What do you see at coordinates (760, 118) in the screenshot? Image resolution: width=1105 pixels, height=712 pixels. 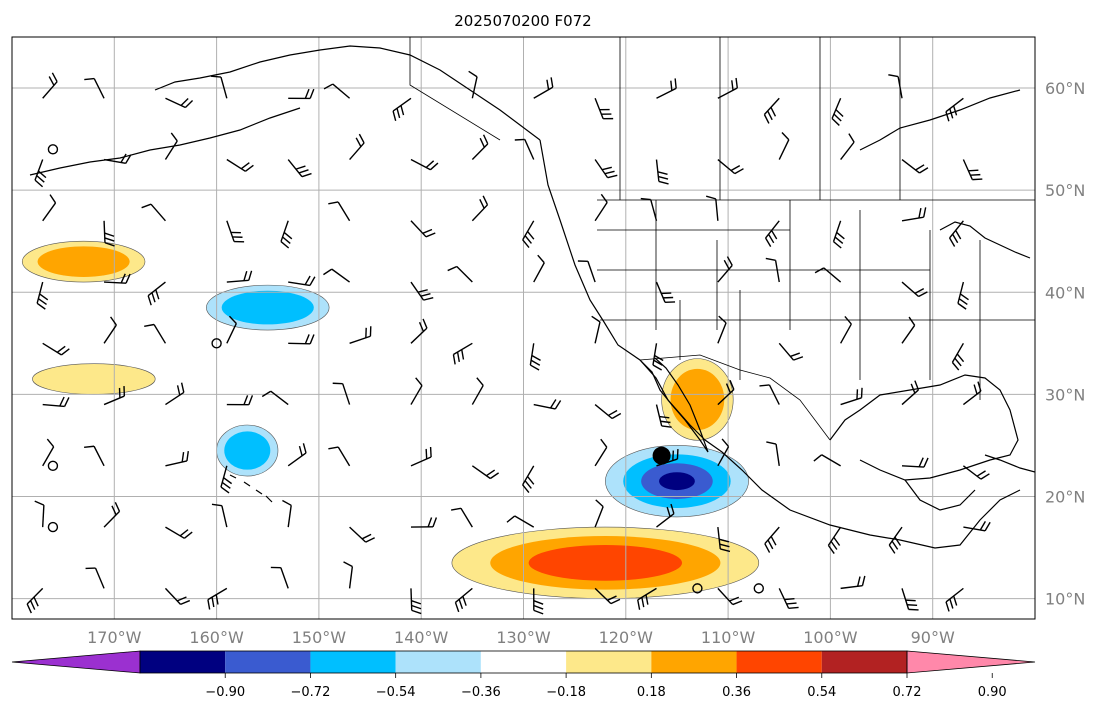 I see `canada-province-lines` at bounding box center [760, 118].